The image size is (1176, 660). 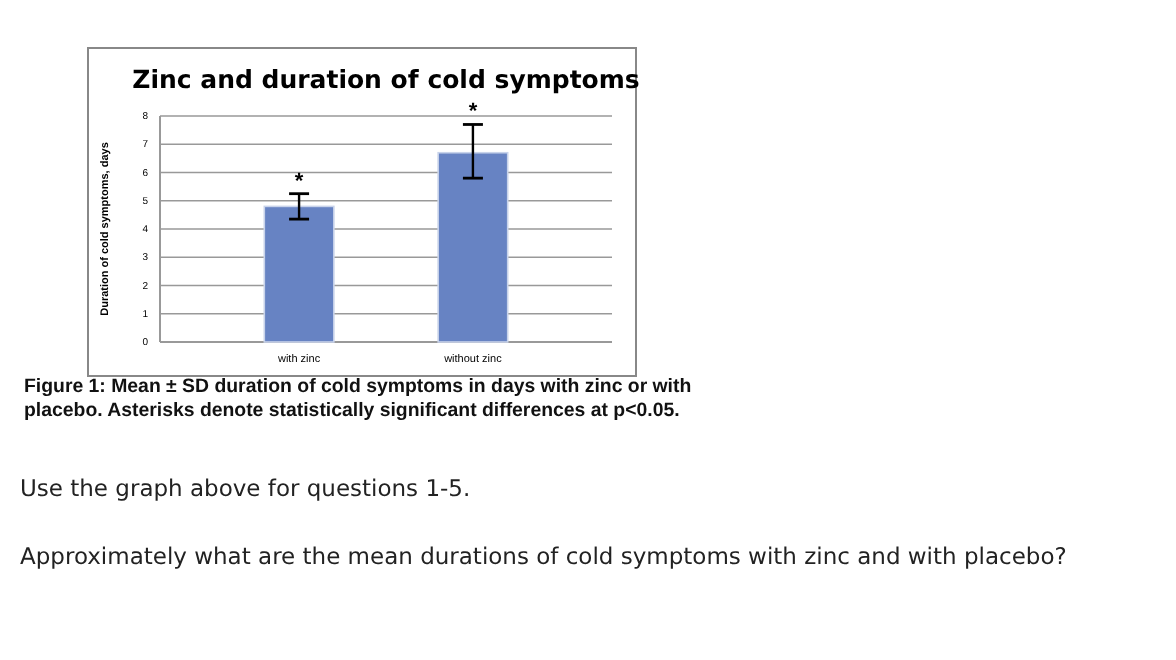 I want to click on caption: Figure 1: Mean ± SD duration of cold symptoms in days with zinc or with placebo. Asterisks denote statistically significant differences at p<0.05., so click(x=359, y=400).